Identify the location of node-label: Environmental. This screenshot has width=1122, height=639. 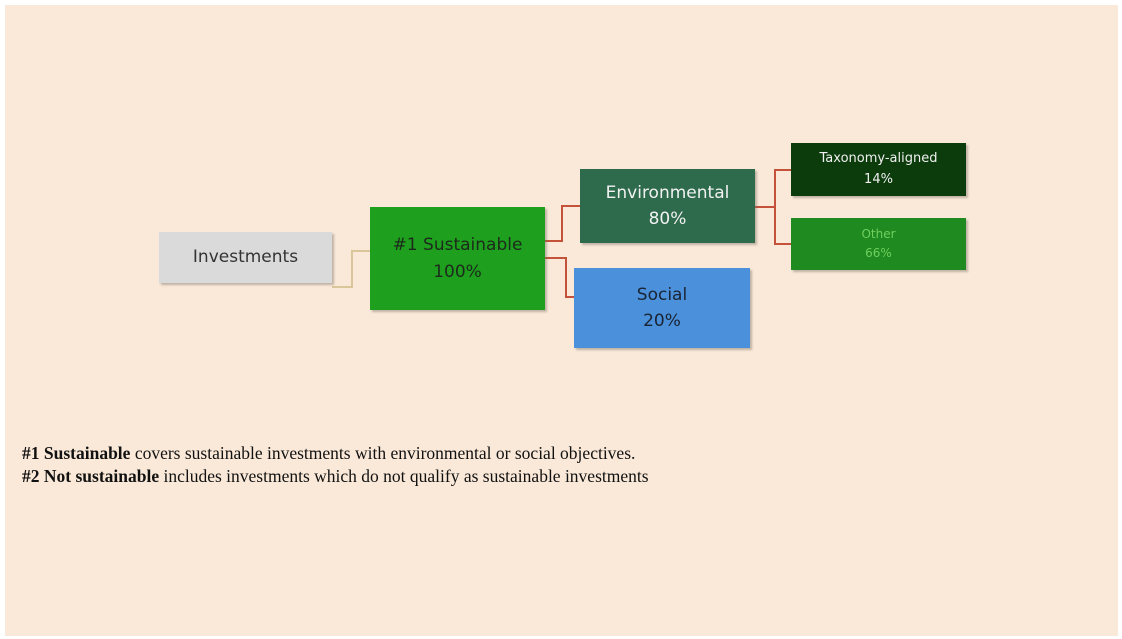
(667, 192).